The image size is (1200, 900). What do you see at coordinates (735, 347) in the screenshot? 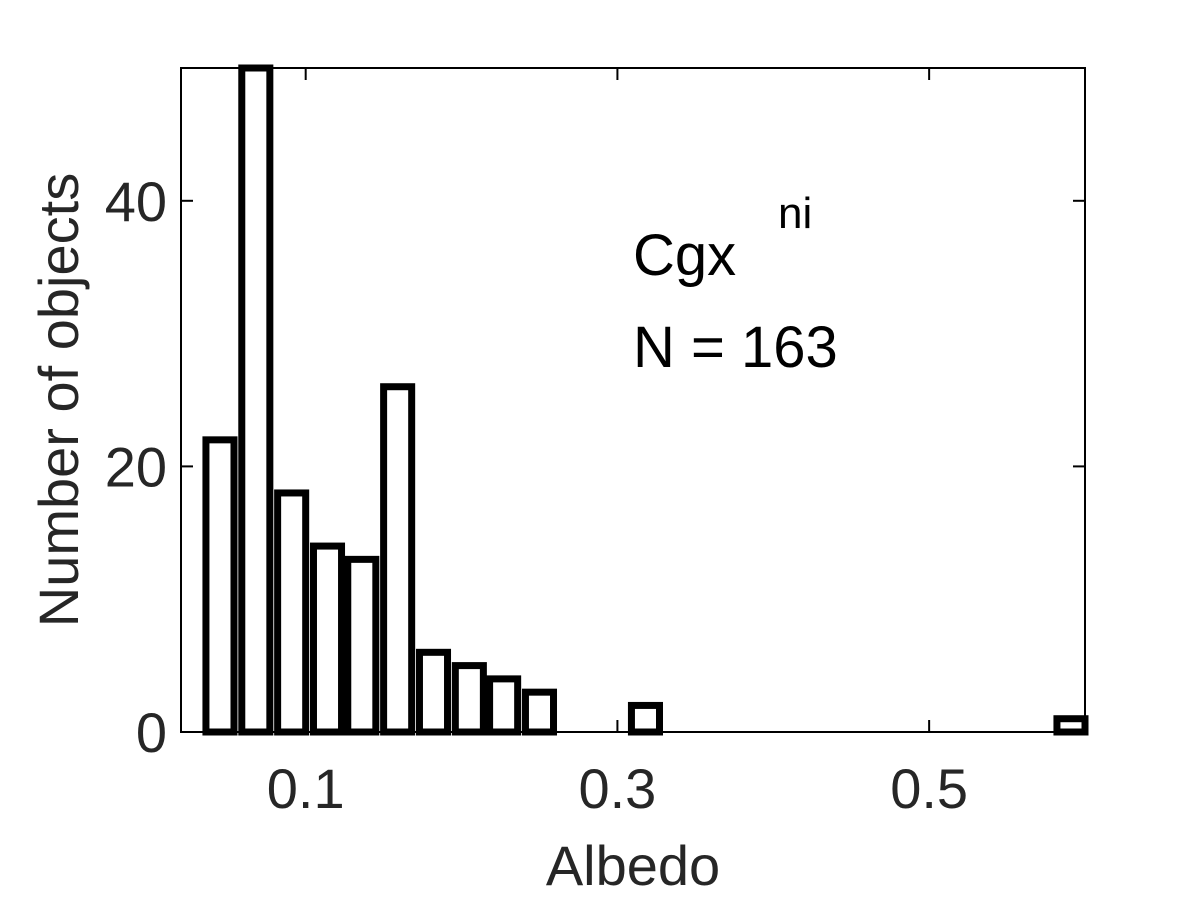
I see `sample-count: N = 163` at bounding box center [735, 347].